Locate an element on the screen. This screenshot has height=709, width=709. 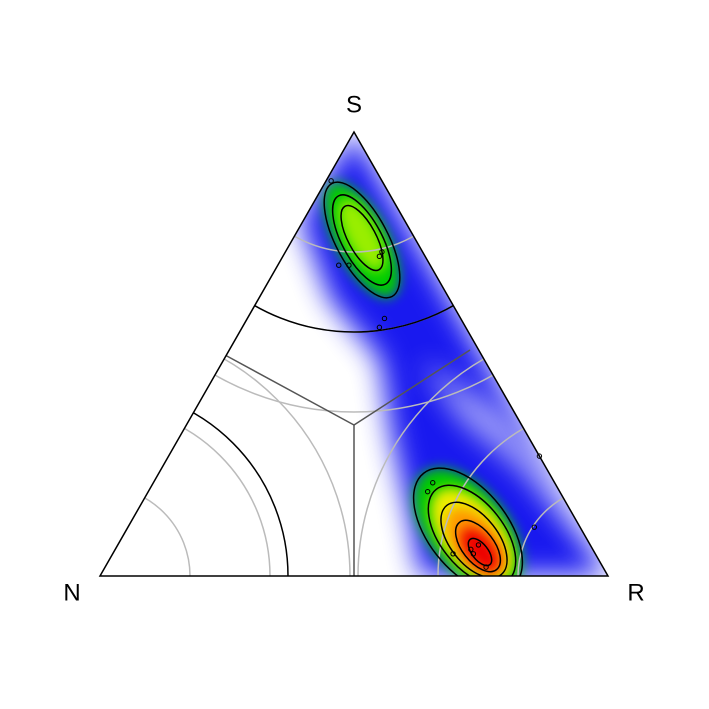
axis-label-left: N is located at coordinates (71, 592).